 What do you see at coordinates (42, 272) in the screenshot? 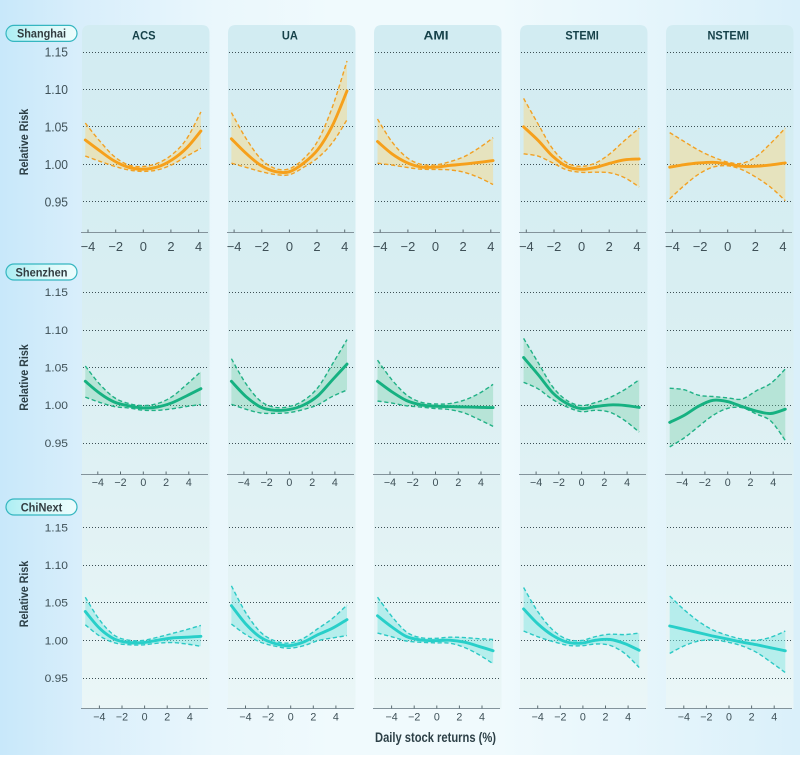
I see `svg-text: Shenzhen` at bounding box center [42, 272].